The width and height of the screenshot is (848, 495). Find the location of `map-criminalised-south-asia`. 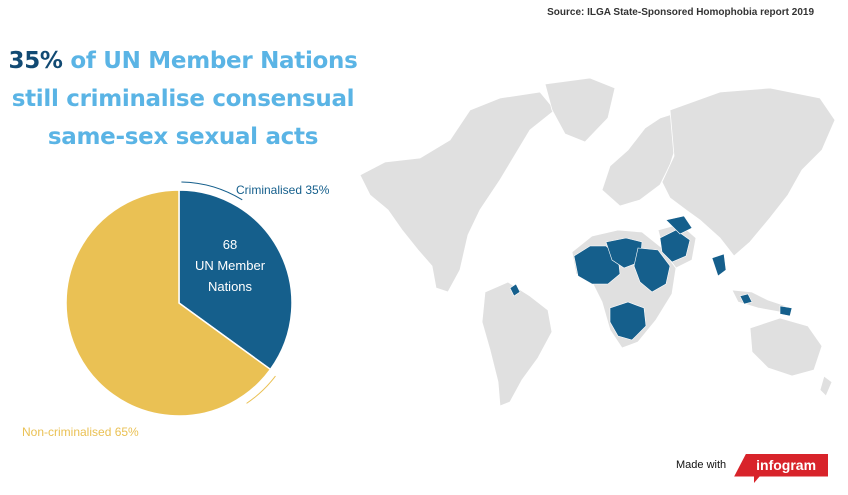

map-criminalised-south-asia is located at coordinates (719, 265).